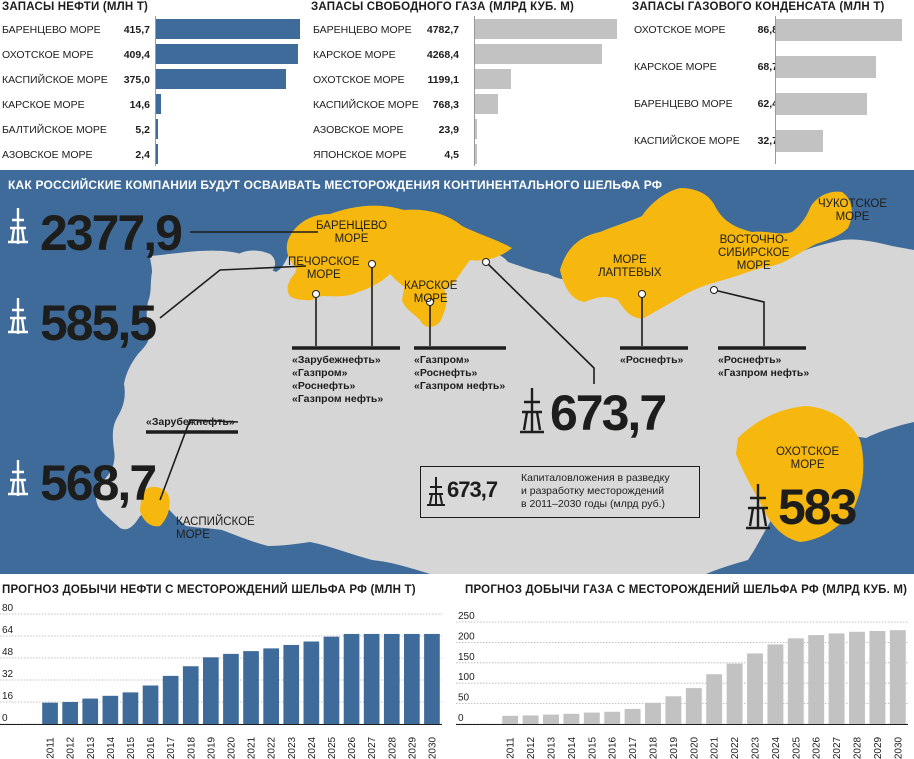 This screenshot has height=759, width=914. Describe the element at coordinates (352, 747) in the screenshot. I see `x-tick-label: 2026` at that location.